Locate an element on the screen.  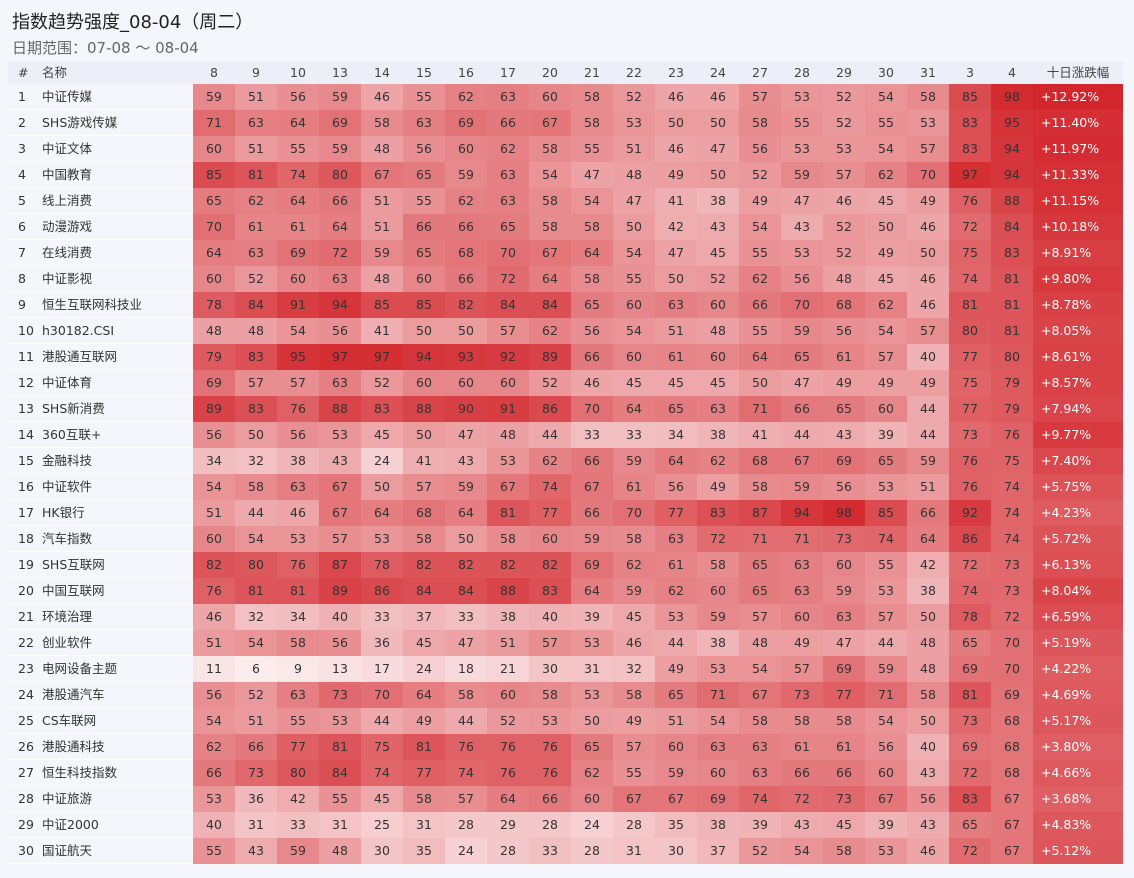
row-bg: 4 is located at coordinates (100, 175).